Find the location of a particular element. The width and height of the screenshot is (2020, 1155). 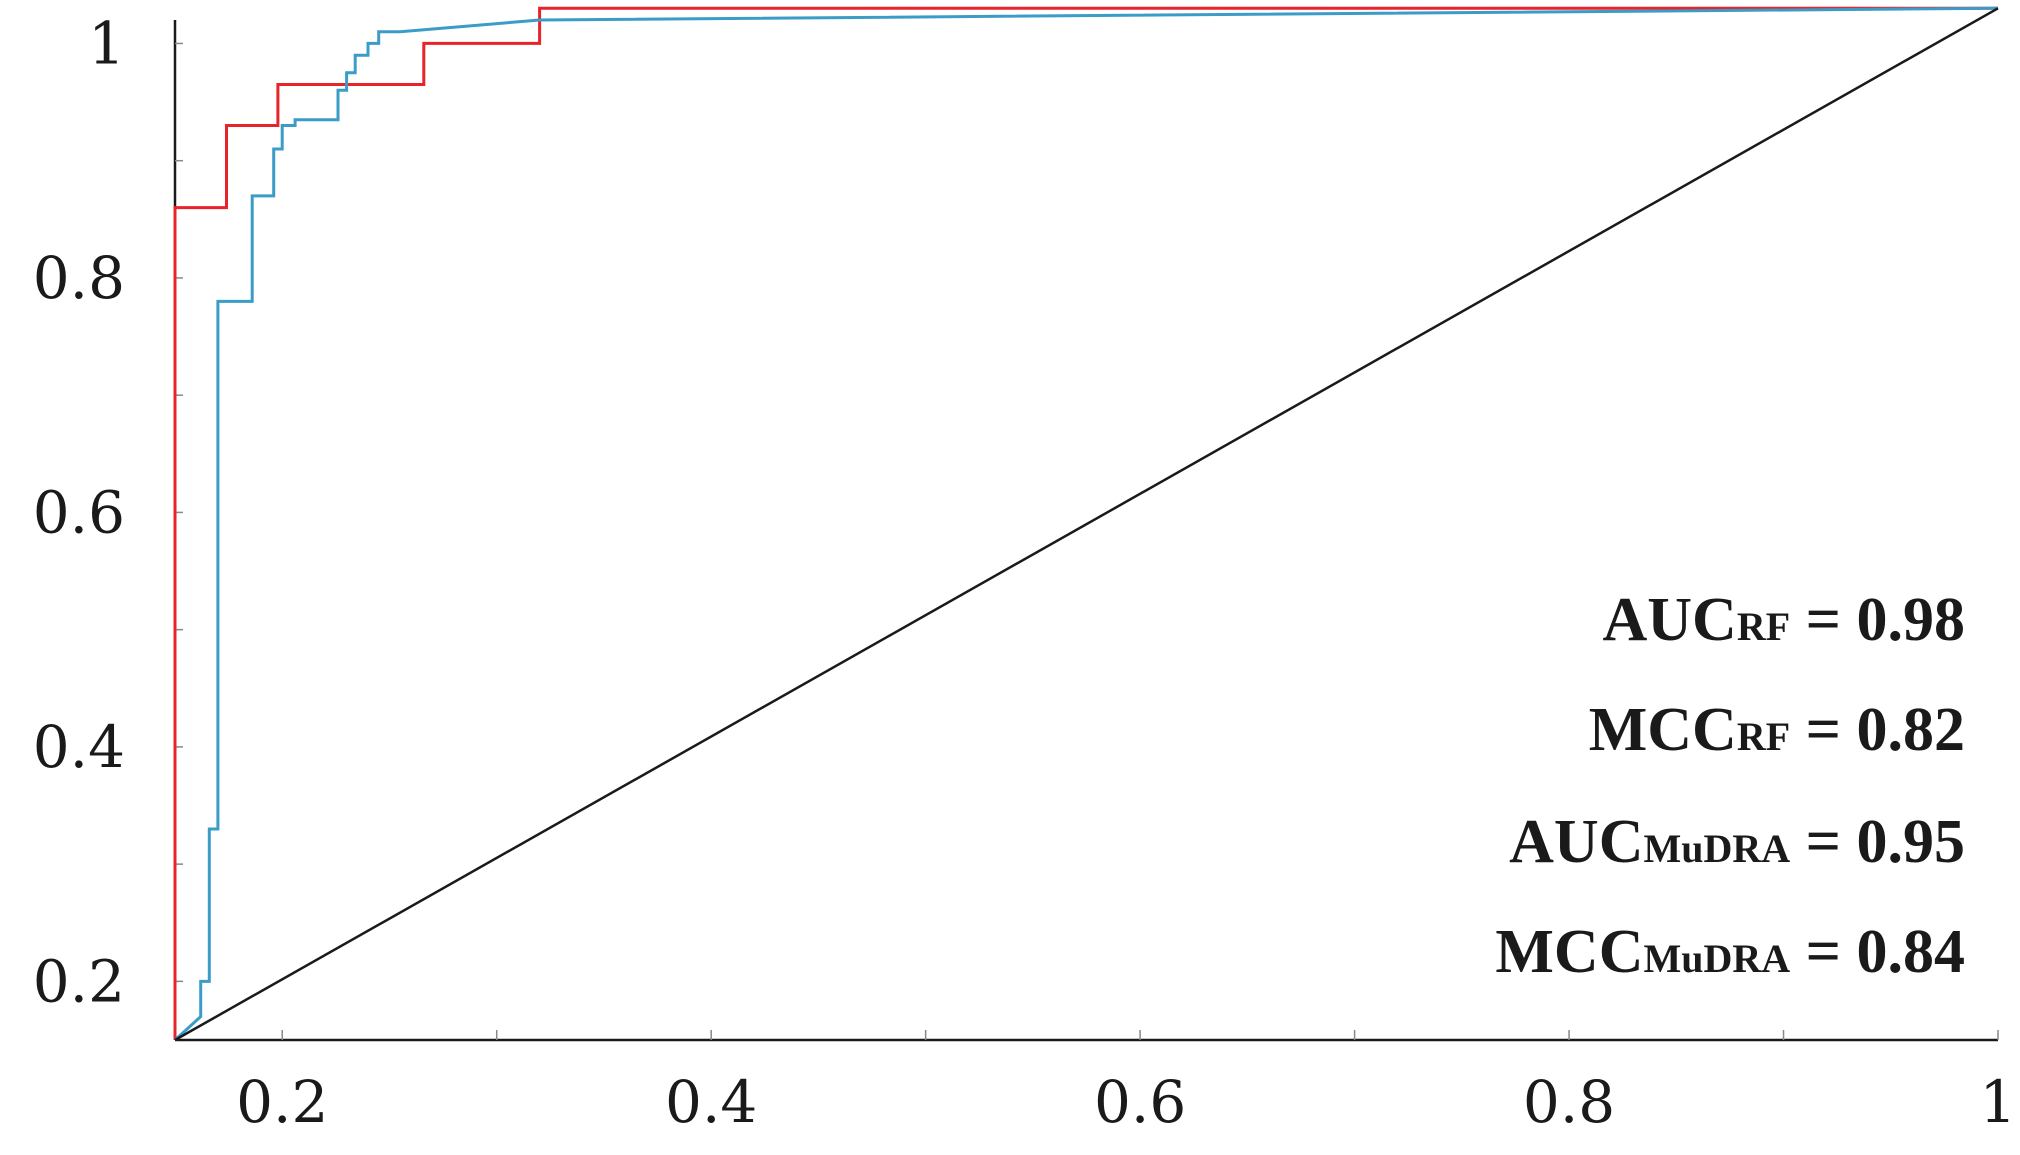

y-tick-label: 0.8 is located at coordinates (79, 278).